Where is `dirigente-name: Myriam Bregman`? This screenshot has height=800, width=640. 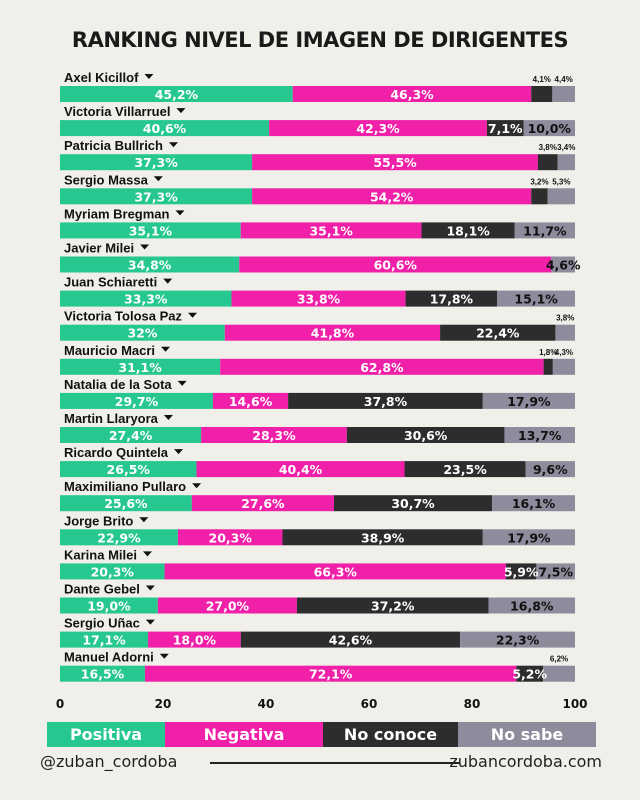
dirigente-name: Myriam Bregman is located at coordinates (117, 213).